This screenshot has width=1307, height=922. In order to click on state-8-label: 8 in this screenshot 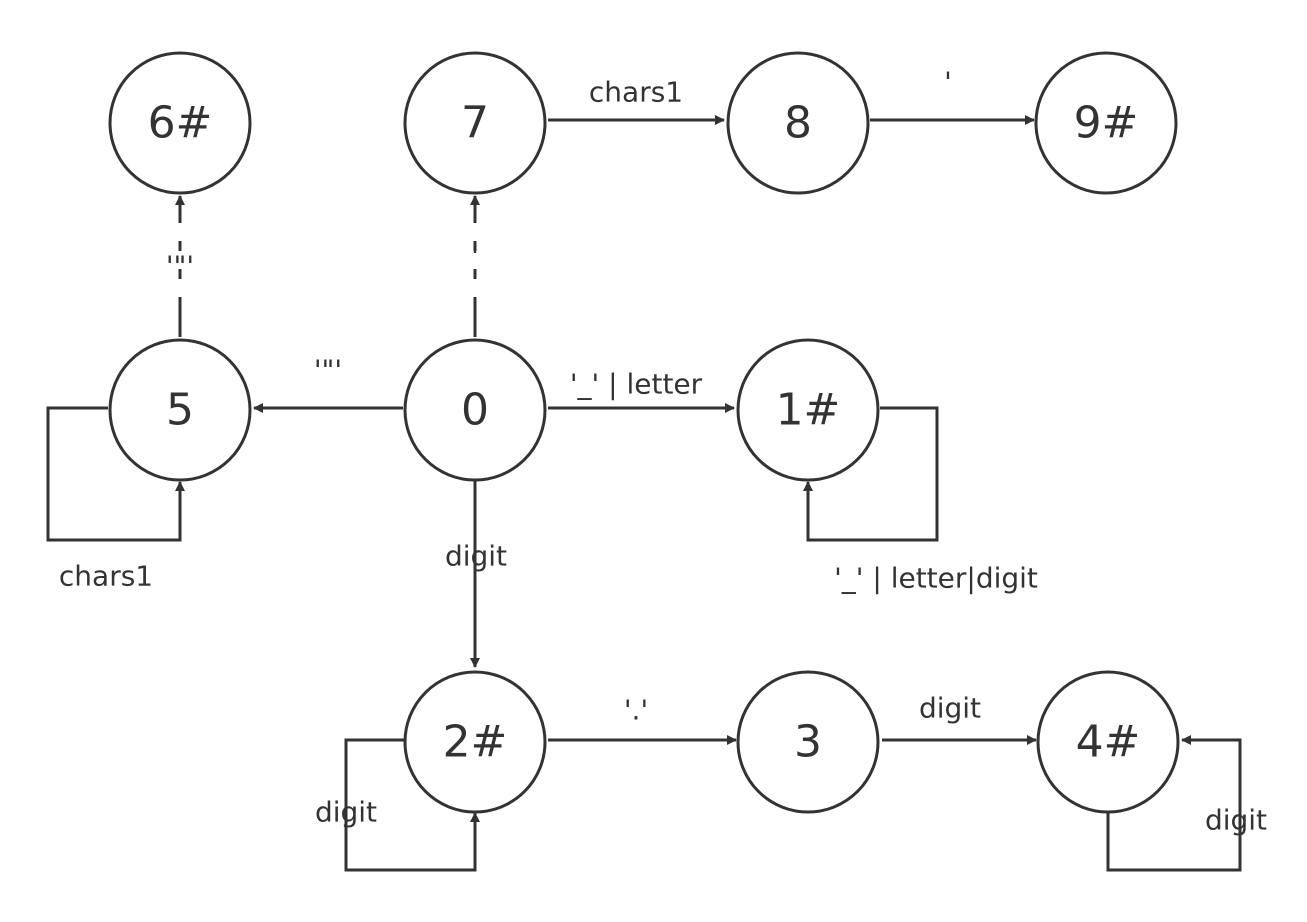, I will do `click(798, 123)`.